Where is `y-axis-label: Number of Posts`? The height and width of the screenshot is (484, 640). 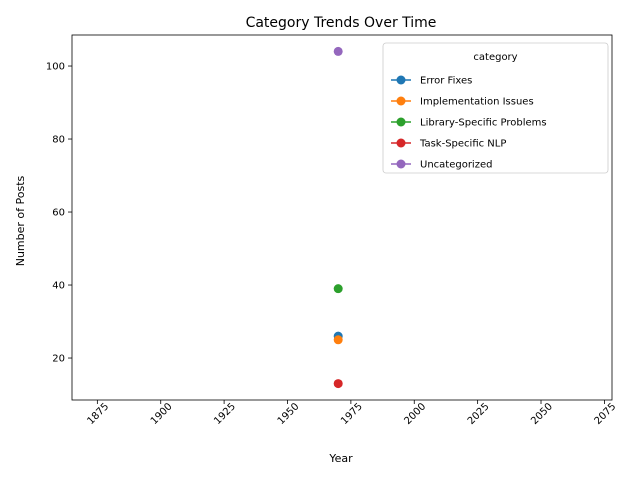 y-axis-label: Number of Posts is located at coordinates (20, 220).